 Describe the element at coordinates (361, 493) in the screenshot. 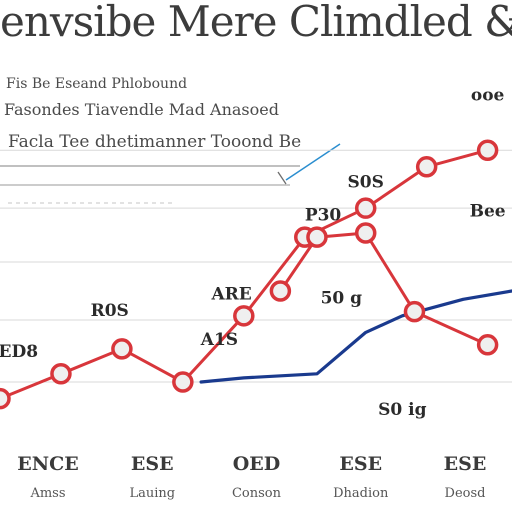

I see `x-tick-sublabel: Dhadion` at that location.